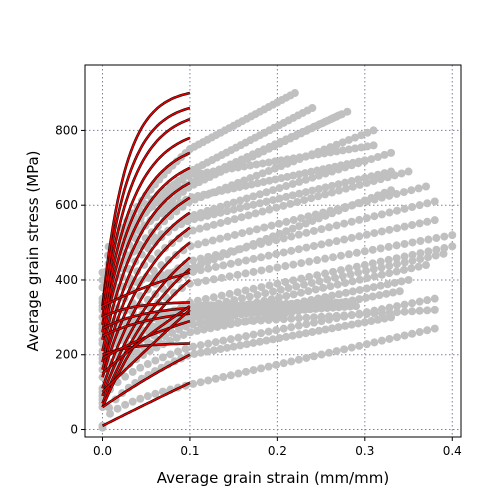 The height and width of the screenshot is (500, 500). What do you see at coordinates (364, 451) in the screenshot?
I see `x-tick-label: 0.3` at bounding box center [364, 451].